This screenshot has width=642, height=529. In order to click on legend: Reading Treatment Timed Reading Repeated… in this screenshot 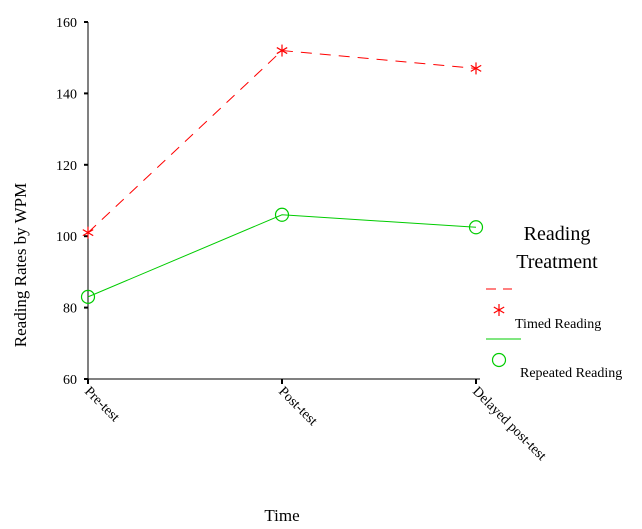, I will do `click(554, 302)`.